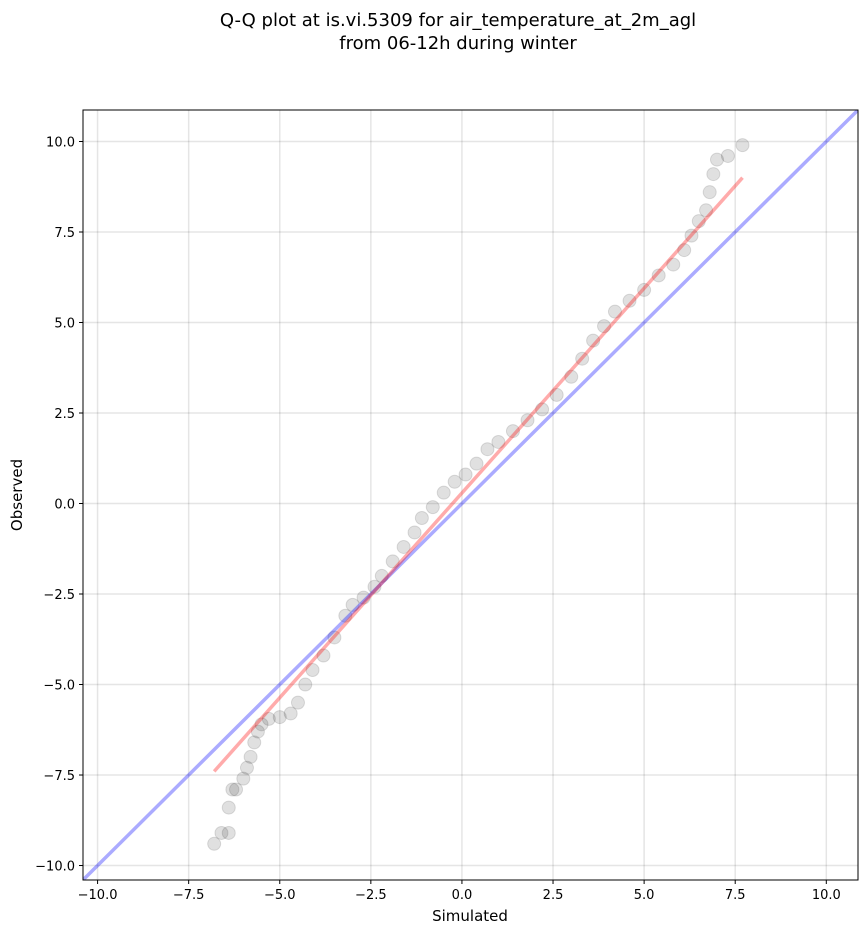 This screenshot has width=867, height=934. What do you see at coordinates (59, 686) in the screenshot?
I see `y-tick-label: −5.0` at bounding box center [59, 686].